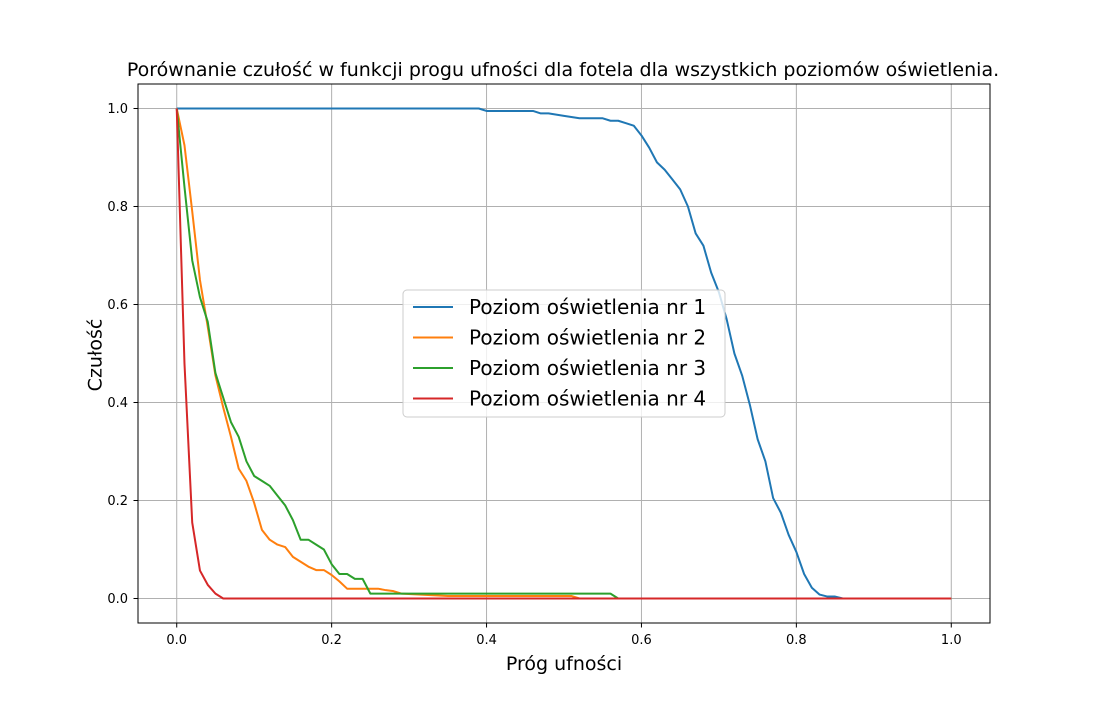 Image resolution: width=1100 pixels, height=704 pixels. Describe the element at coordinates (587, 307) in the screenshot. I see `legend-label: Poziom oświetlenia nr 1` at that location.